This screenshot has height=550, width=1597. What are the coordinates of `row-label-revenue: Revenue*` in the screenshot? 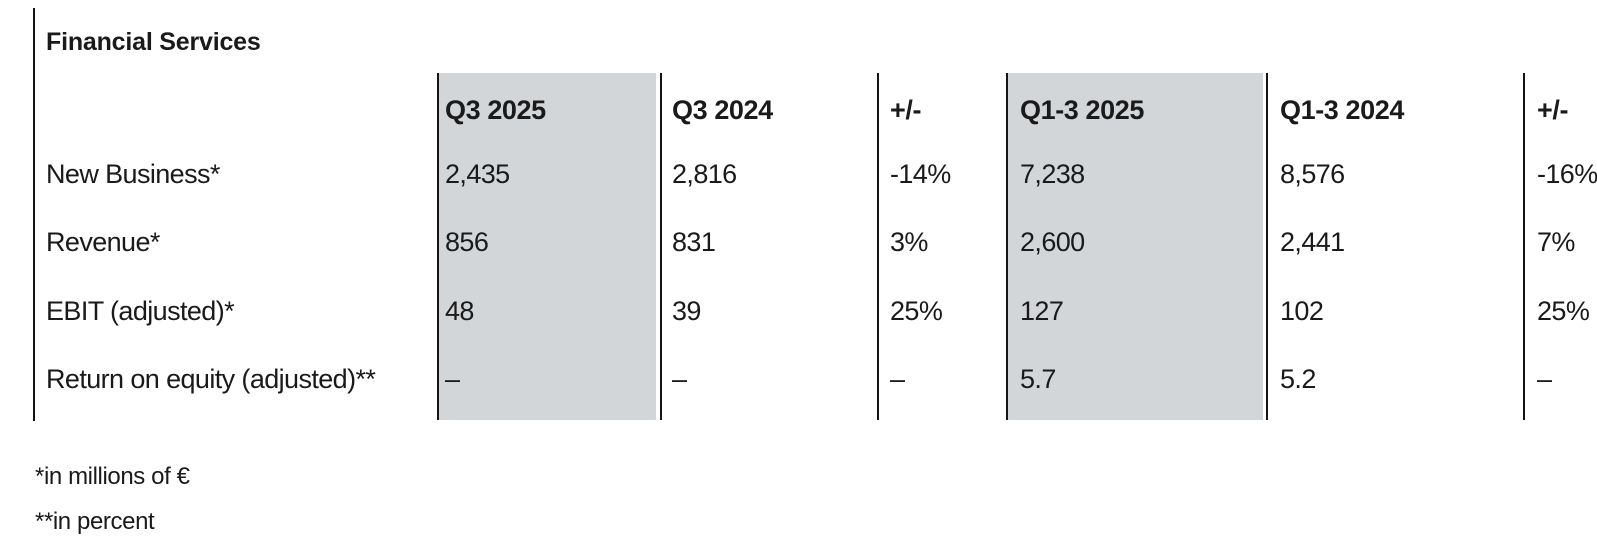 It's located at (103, 242).